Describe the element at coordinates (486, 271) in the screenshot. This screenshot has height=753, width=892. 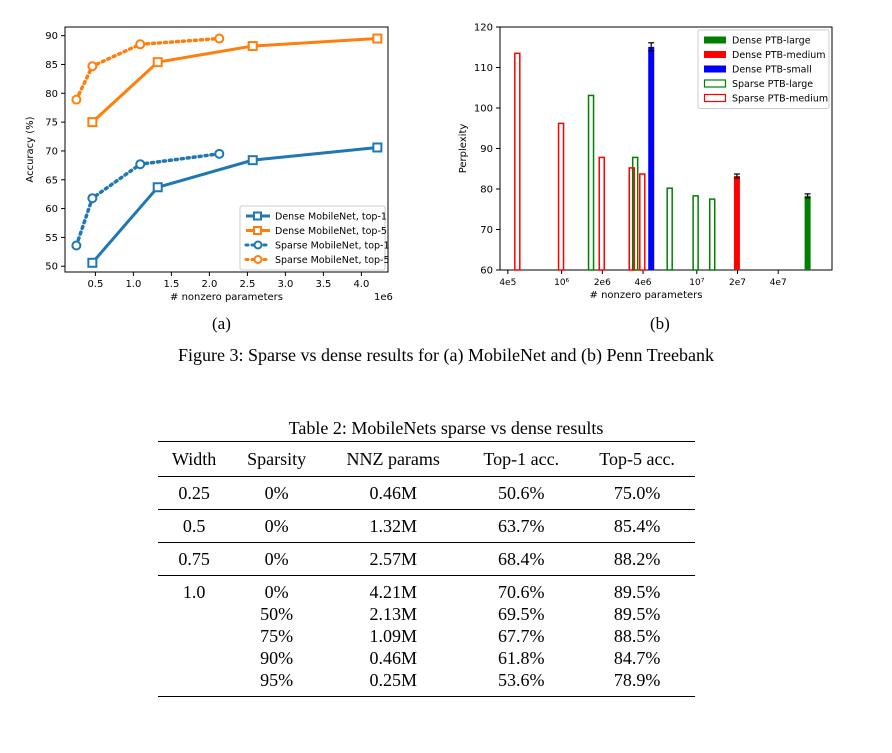
I see `y-tick-label: 60` at that location.